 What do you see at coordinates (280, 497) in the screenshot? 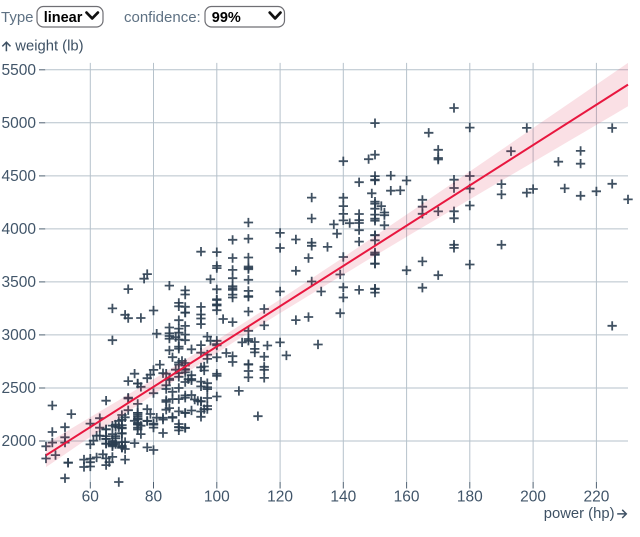
I see `svg-text: 120` at bounding box center [280, 497].